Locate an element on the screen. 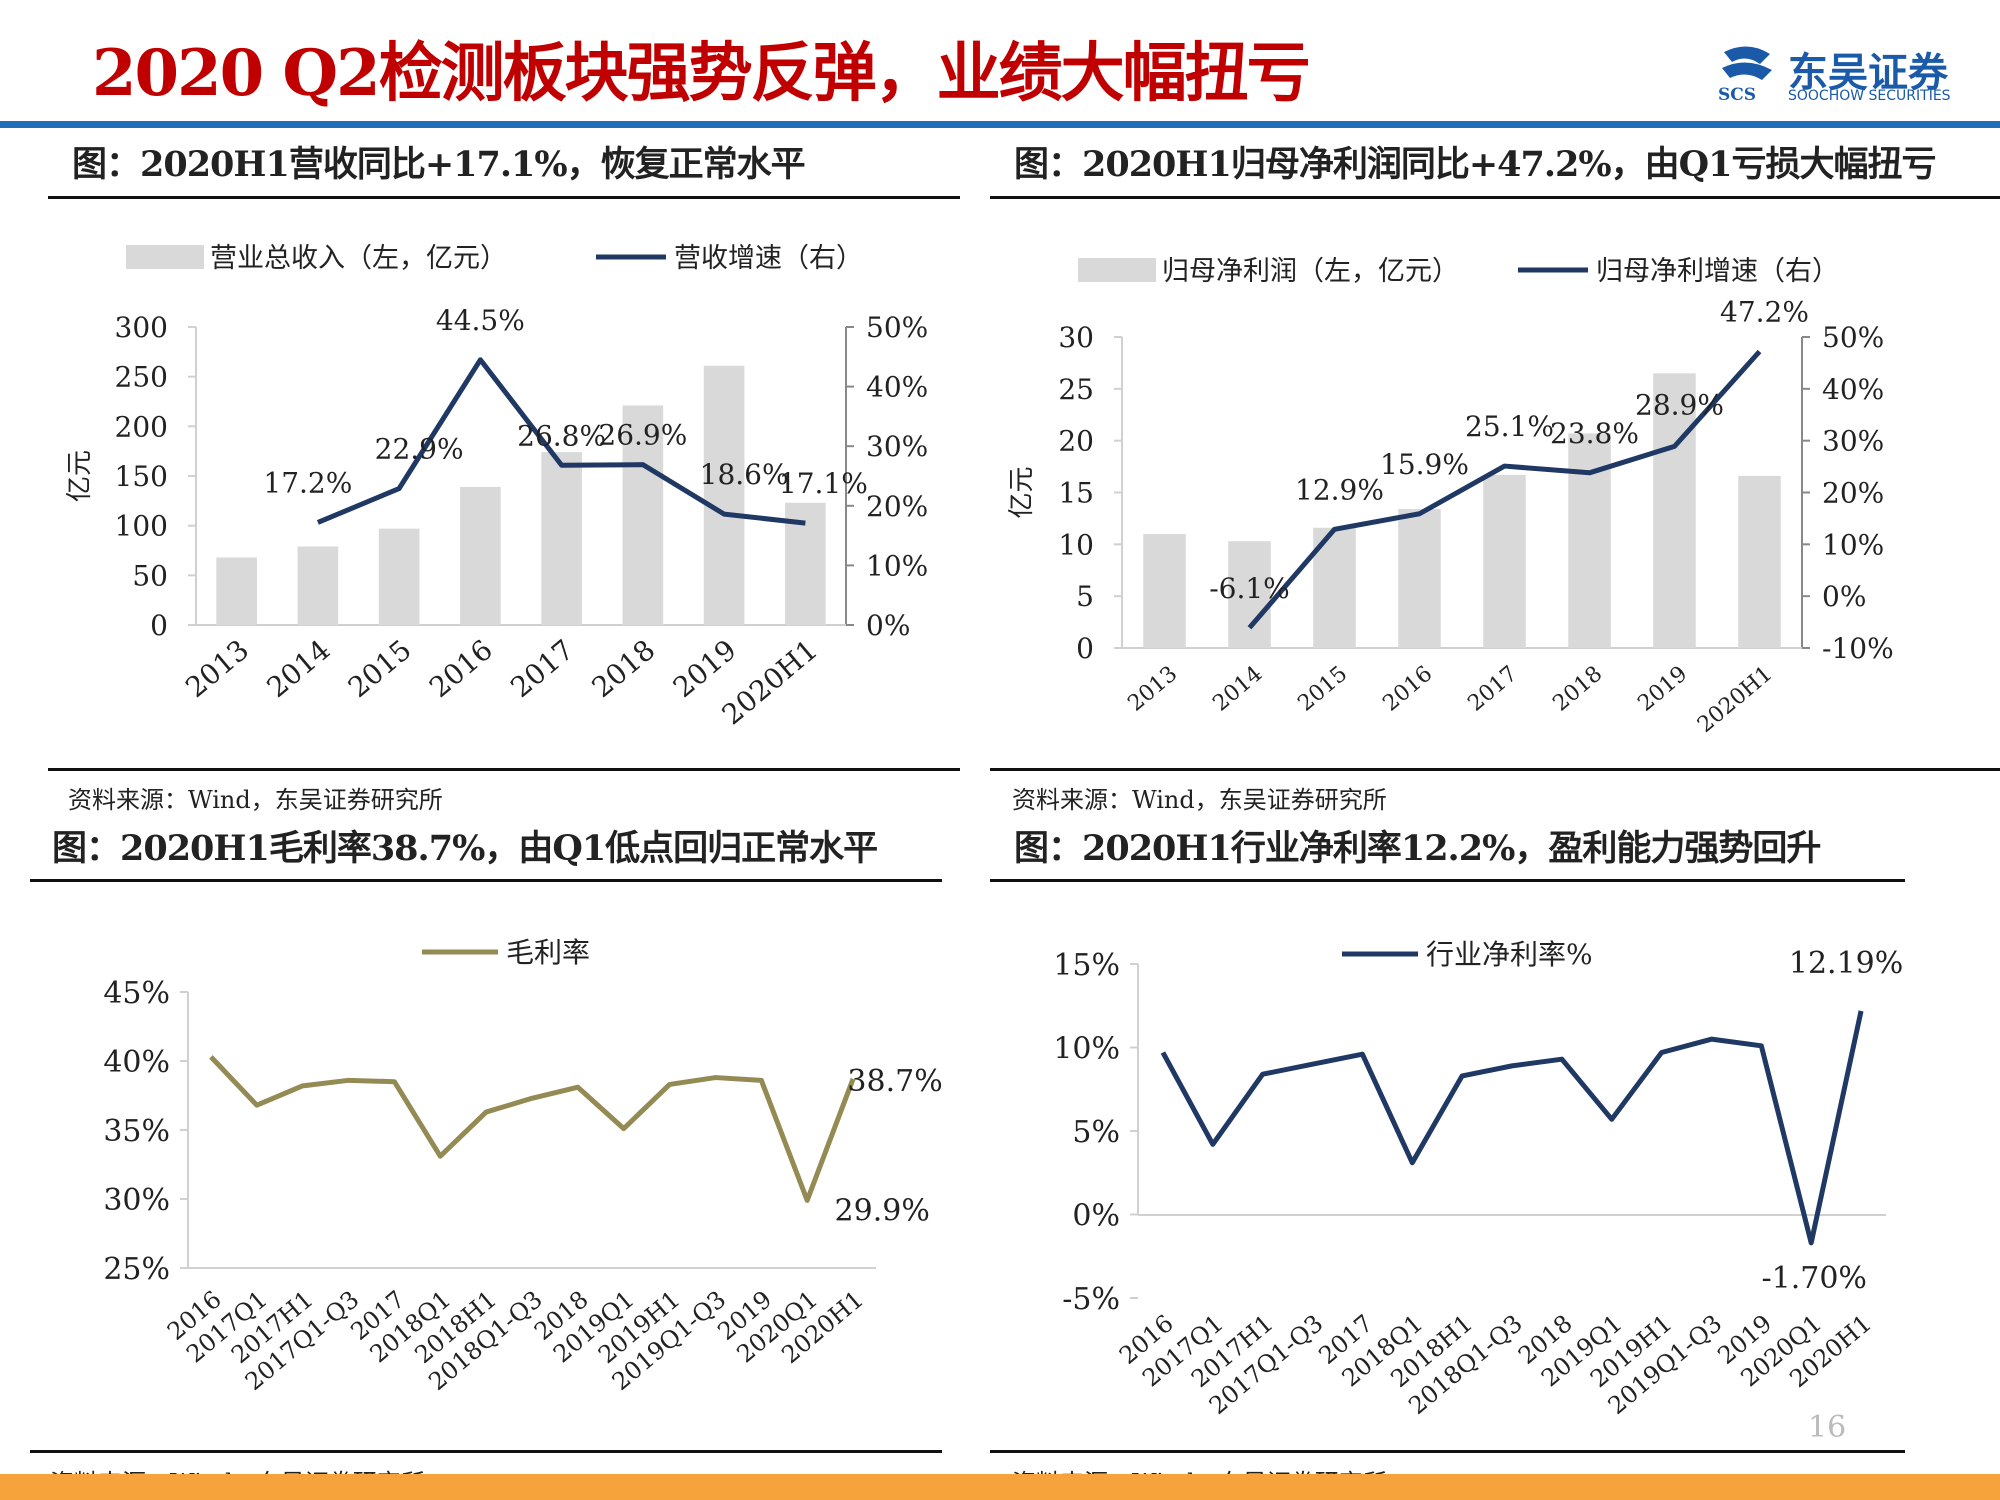 The height and width of the screenshot is (1500, 2000). data-label: 15.9% is located at coordinates (1424, 464).